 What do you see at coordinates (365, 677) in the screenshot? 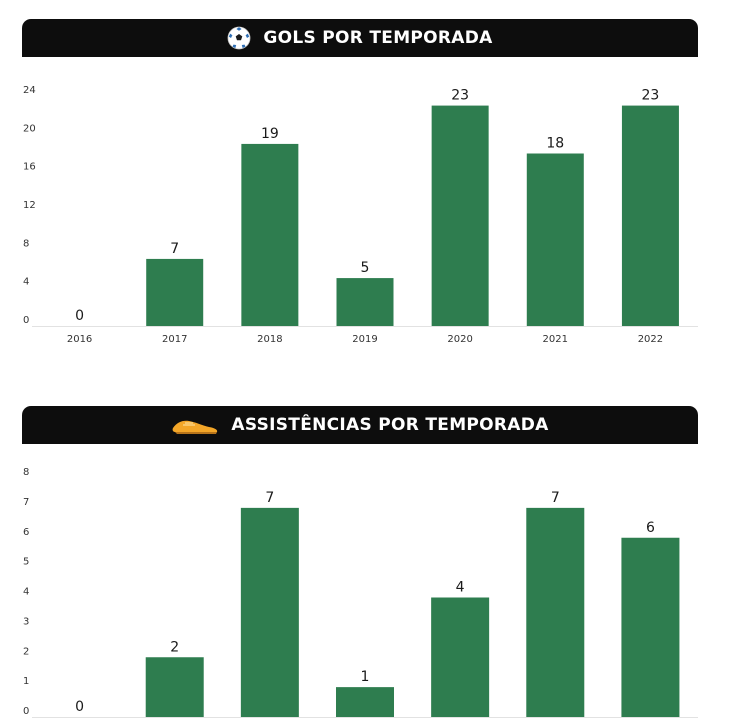
I see `assists-data-label: 1` at bounding box center [365, 677].